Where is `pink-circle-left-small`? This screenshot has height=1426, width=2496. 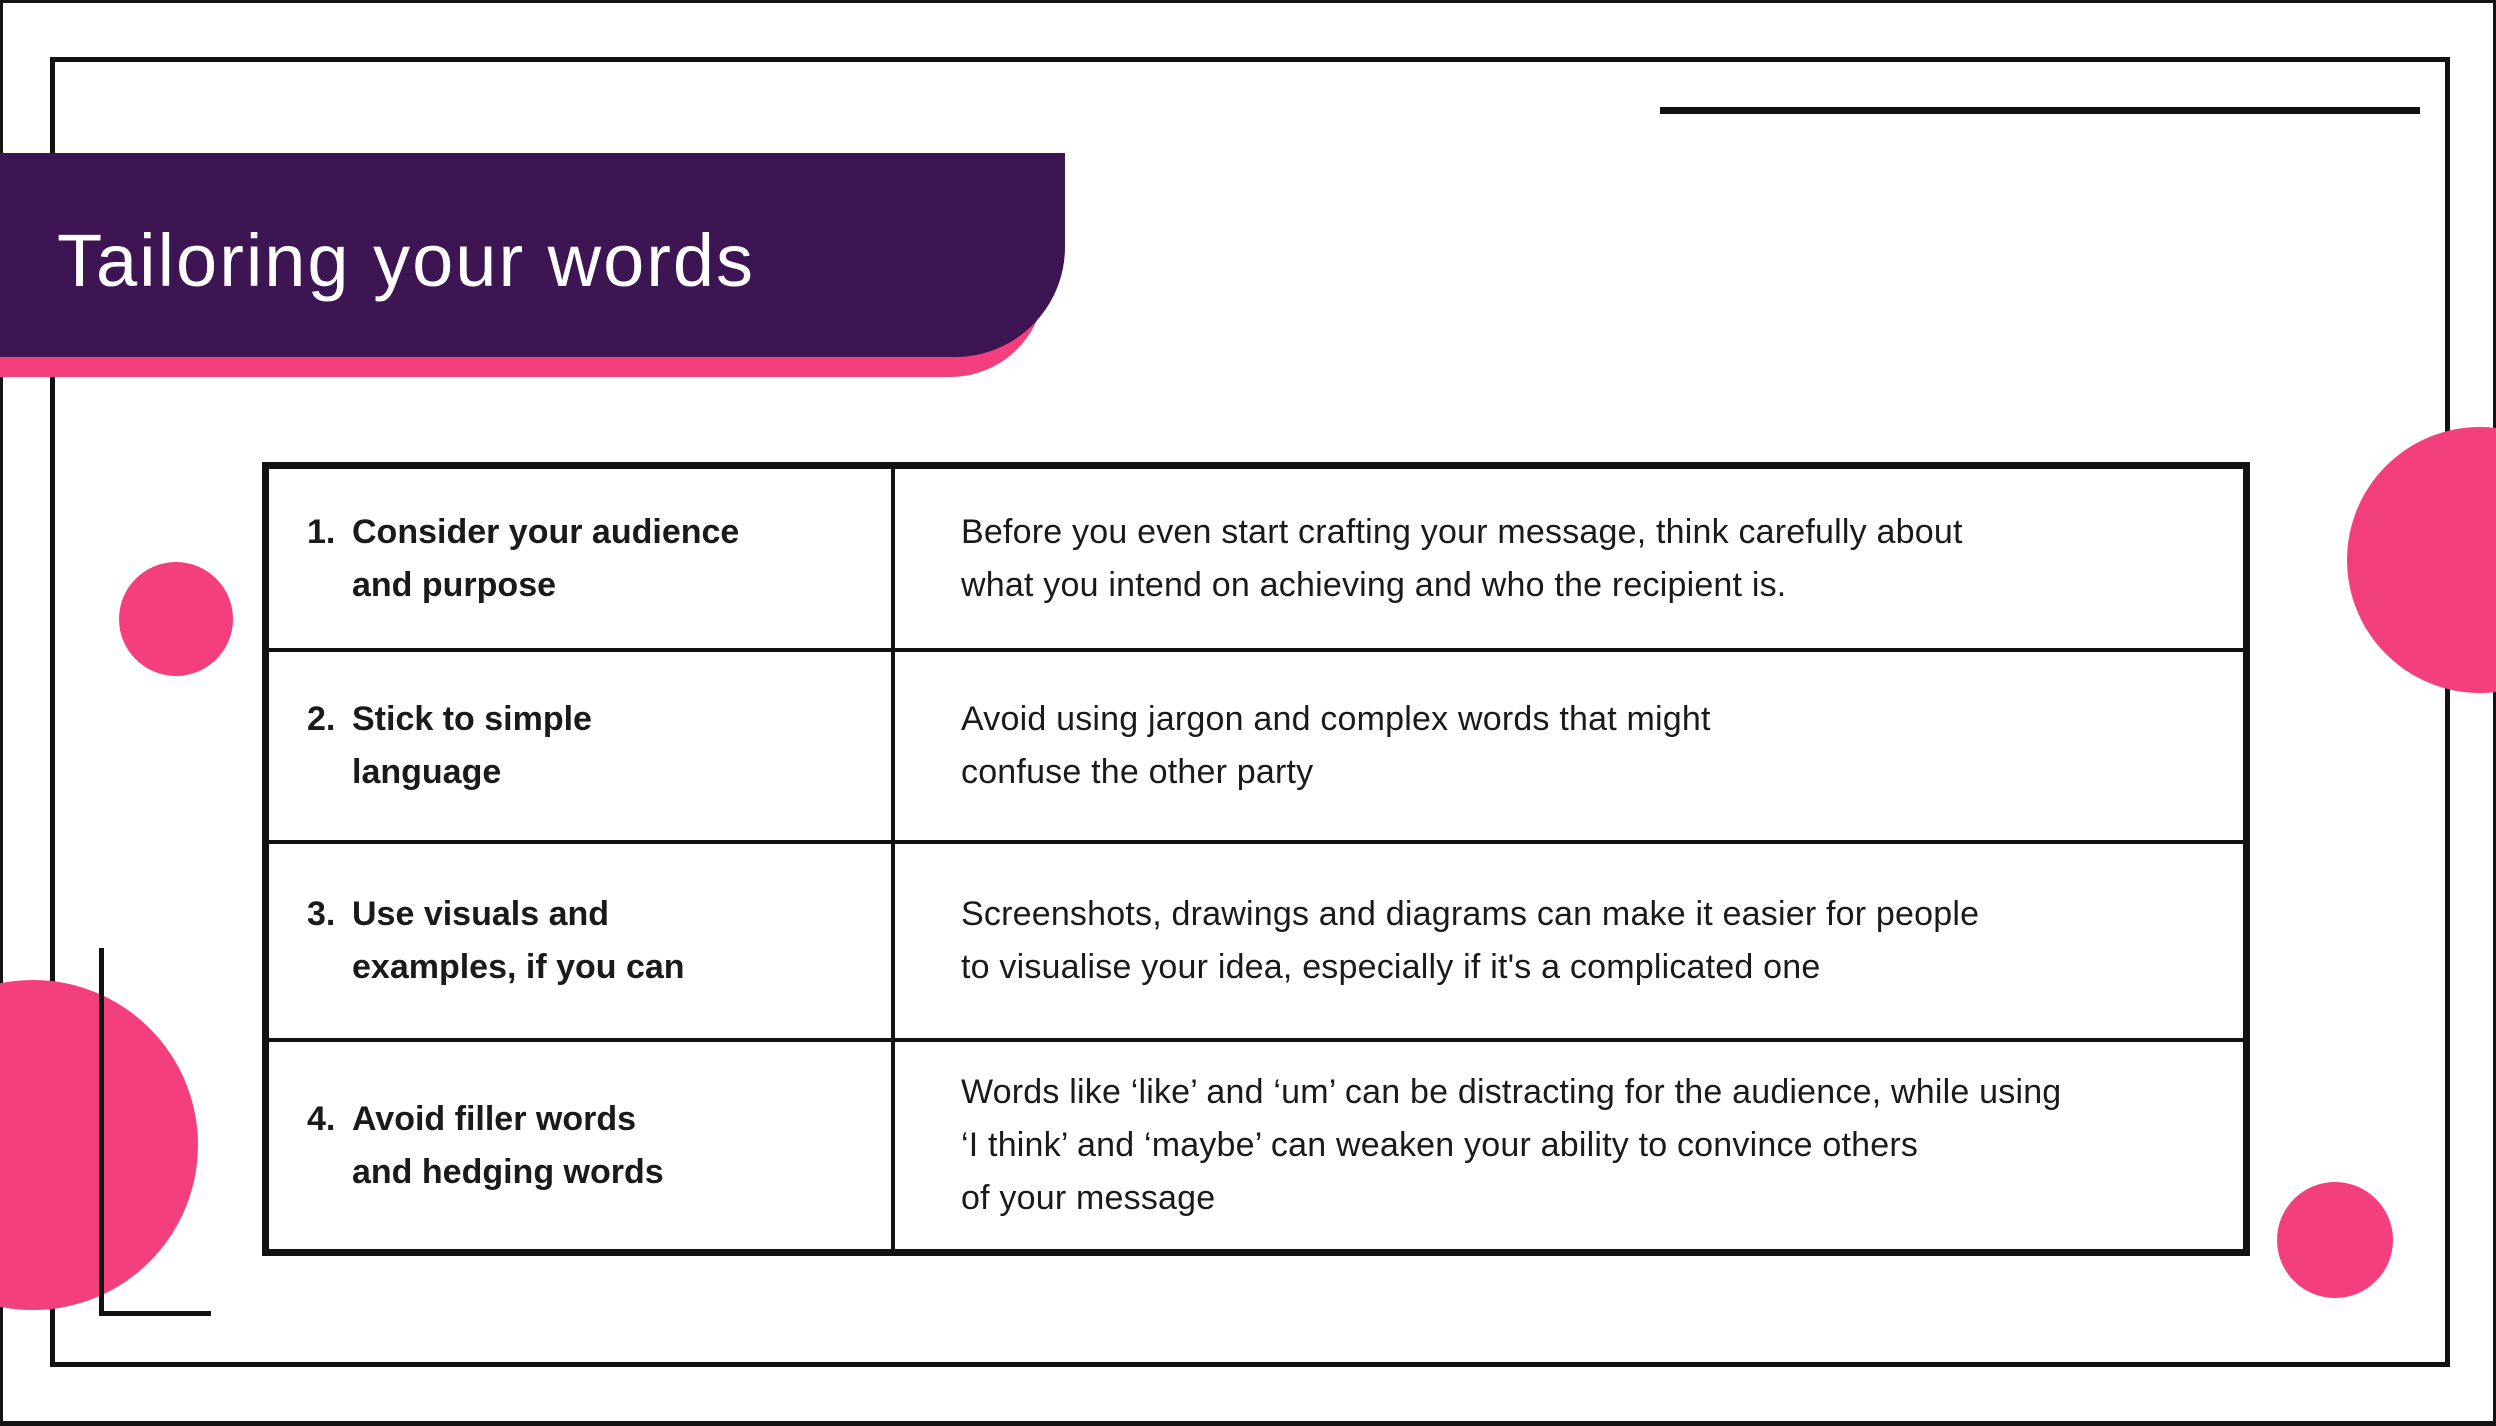
pink-circle-left-small is located at coordinates (176, 619).